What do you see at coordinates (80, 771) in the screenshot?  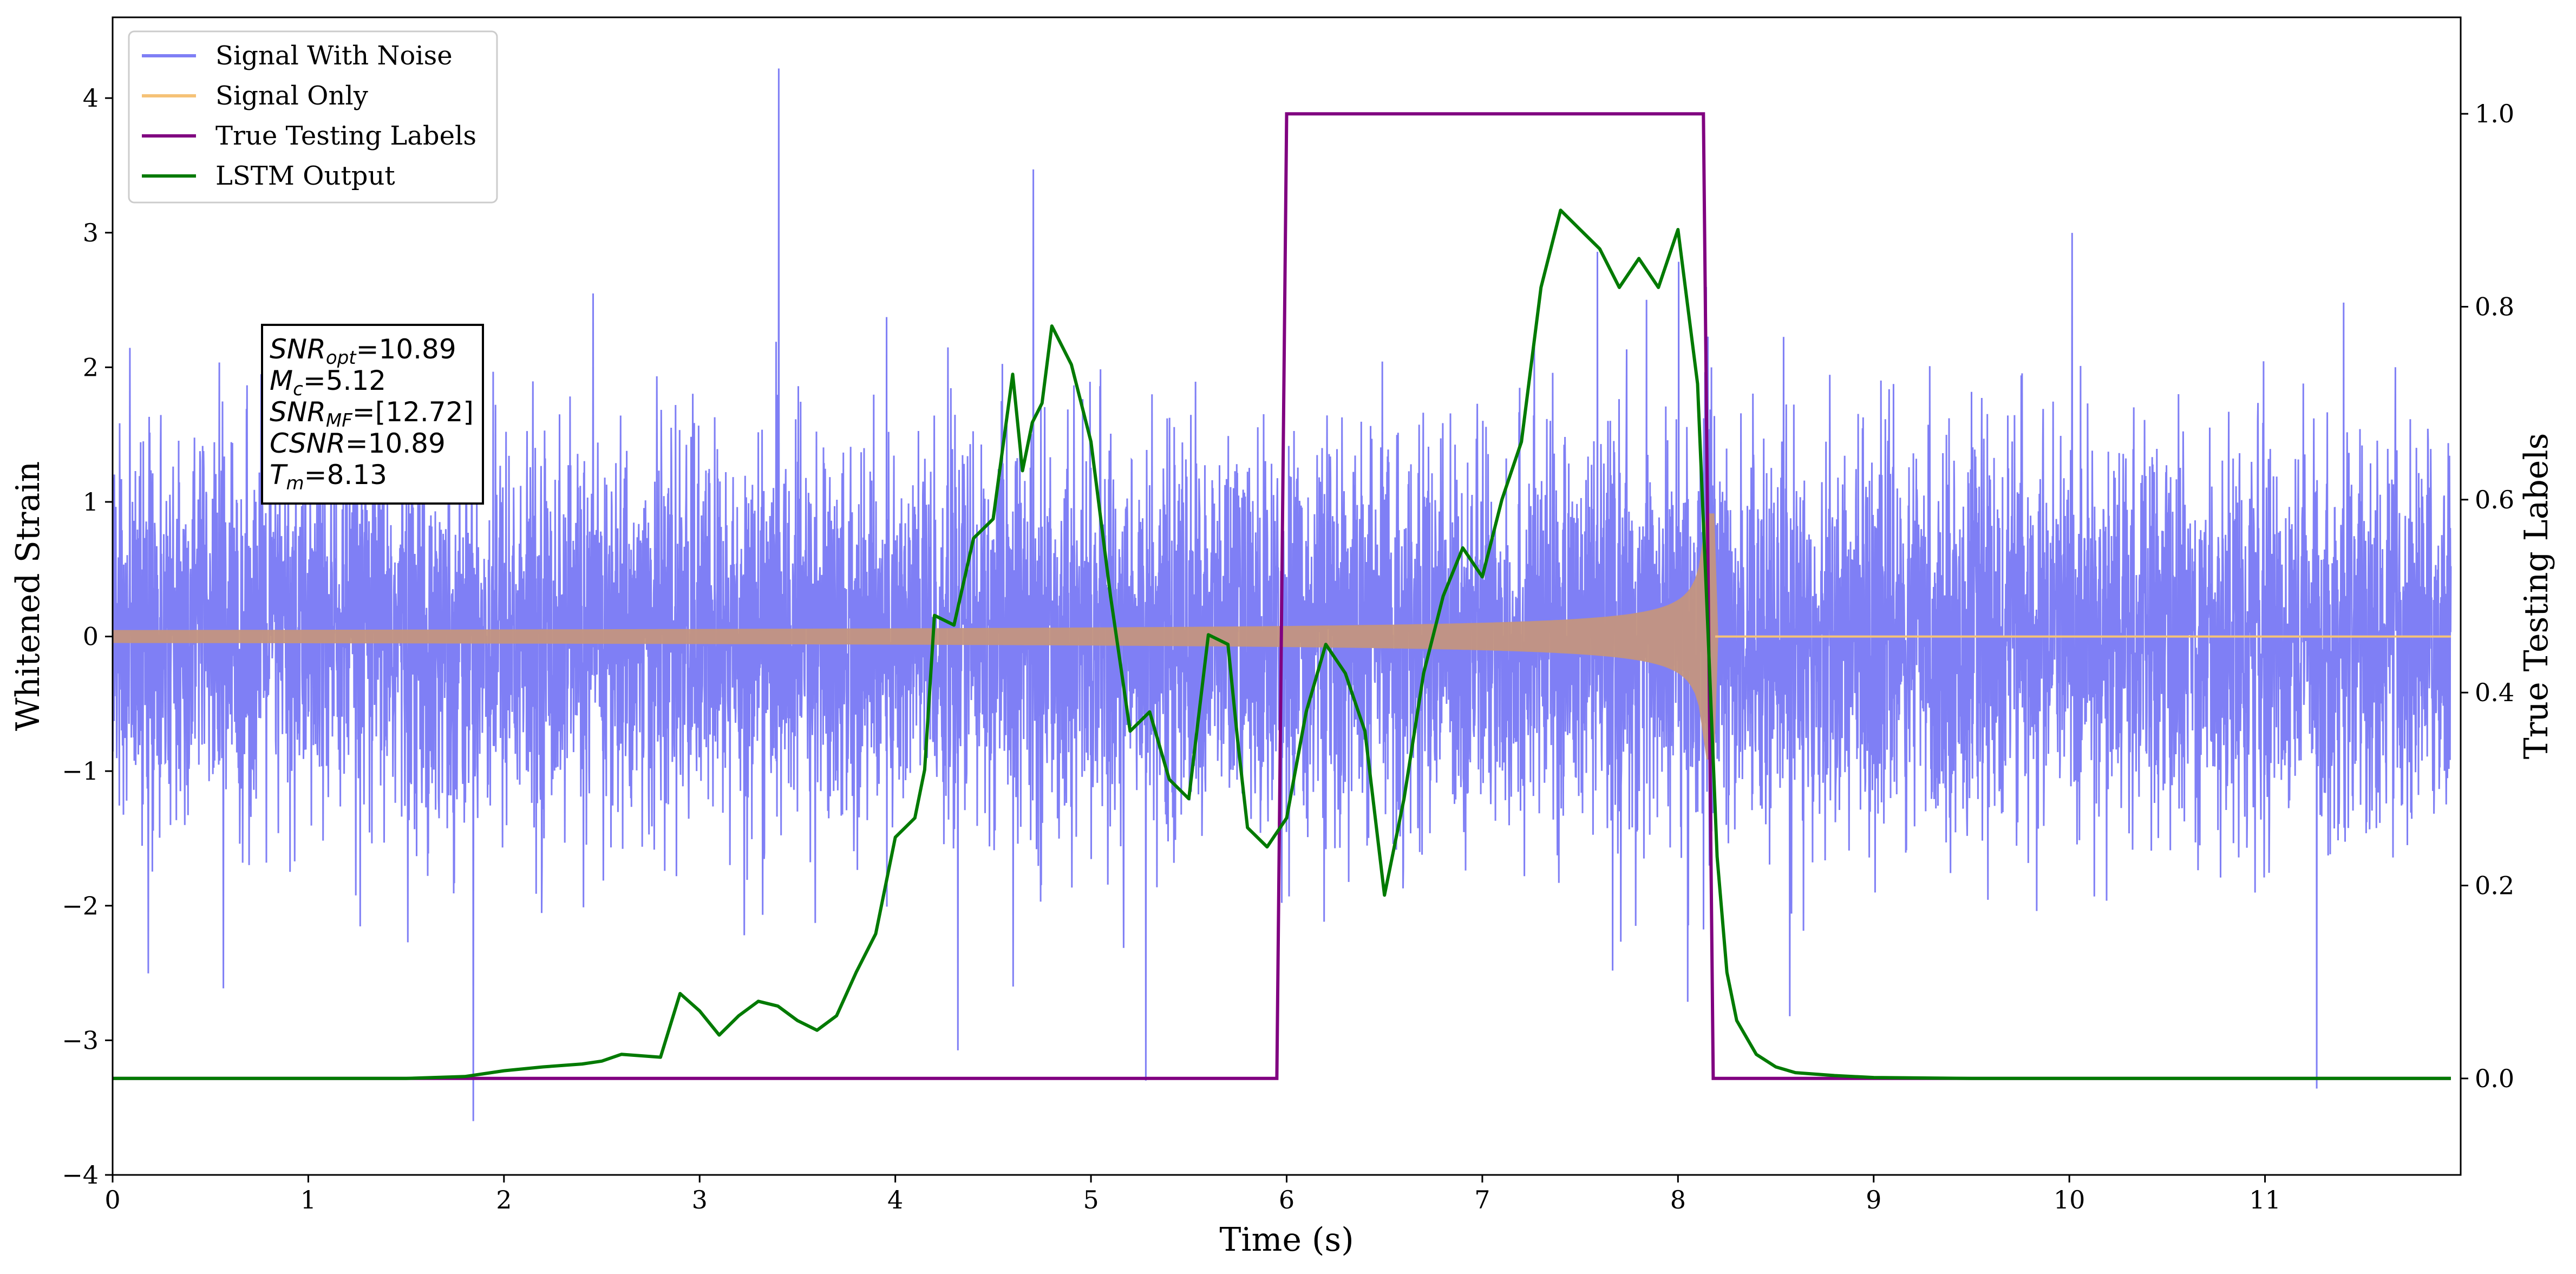 I see `y-tick-label: −1` at bounding box center [80, 771].